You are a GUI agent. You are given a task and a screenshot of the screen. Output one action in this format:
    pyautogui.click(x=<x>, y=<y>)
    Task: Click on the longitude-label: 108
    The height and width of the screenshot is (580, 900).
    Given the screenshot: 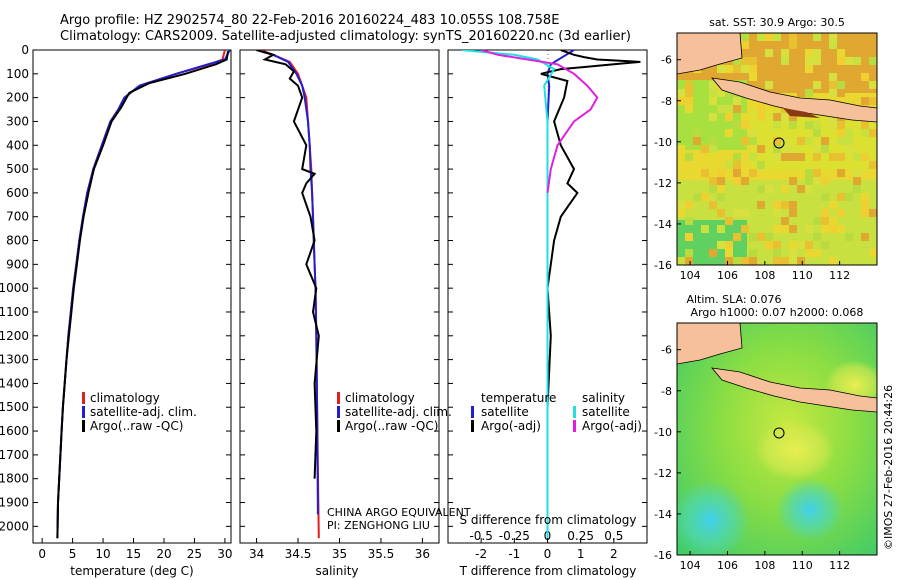 What is the action you would take?
    pyautogui.click(x=764, y=565)
    